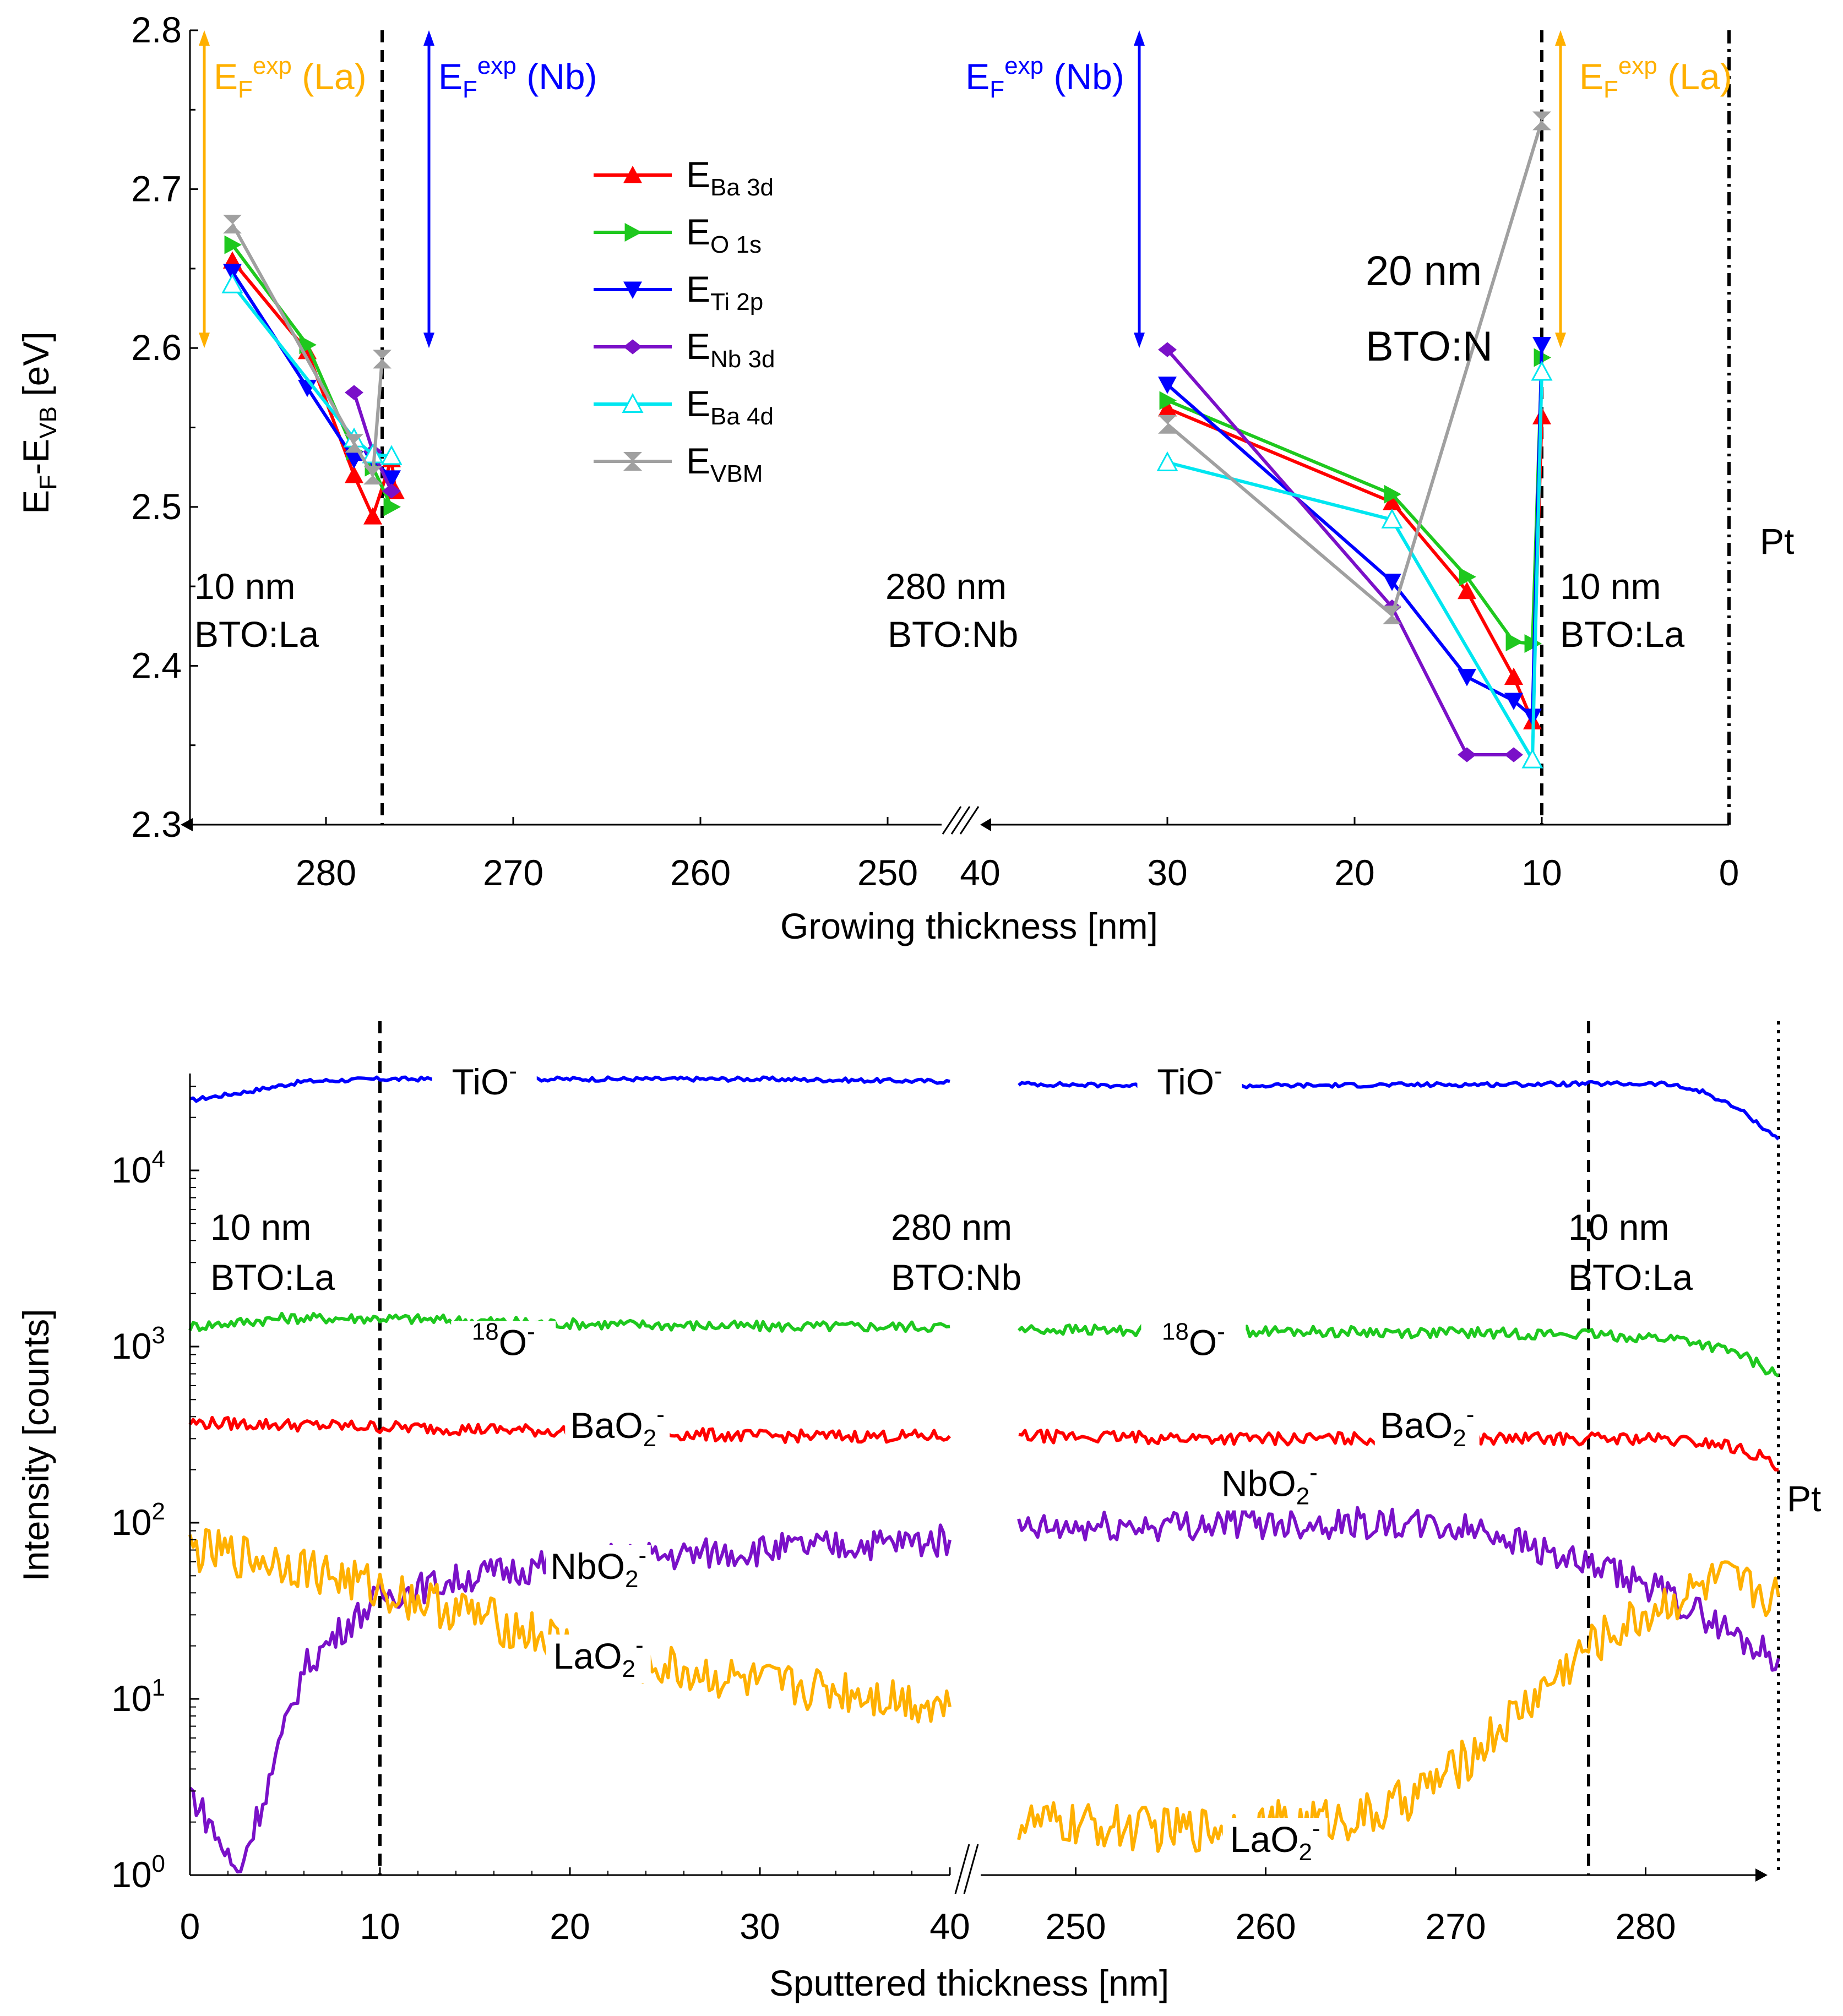  What do you see at coordinates (606, 1425) in the screenshot?
I see `bottom-series-label-part-0: BaO` at bounding box center [606, 1425].